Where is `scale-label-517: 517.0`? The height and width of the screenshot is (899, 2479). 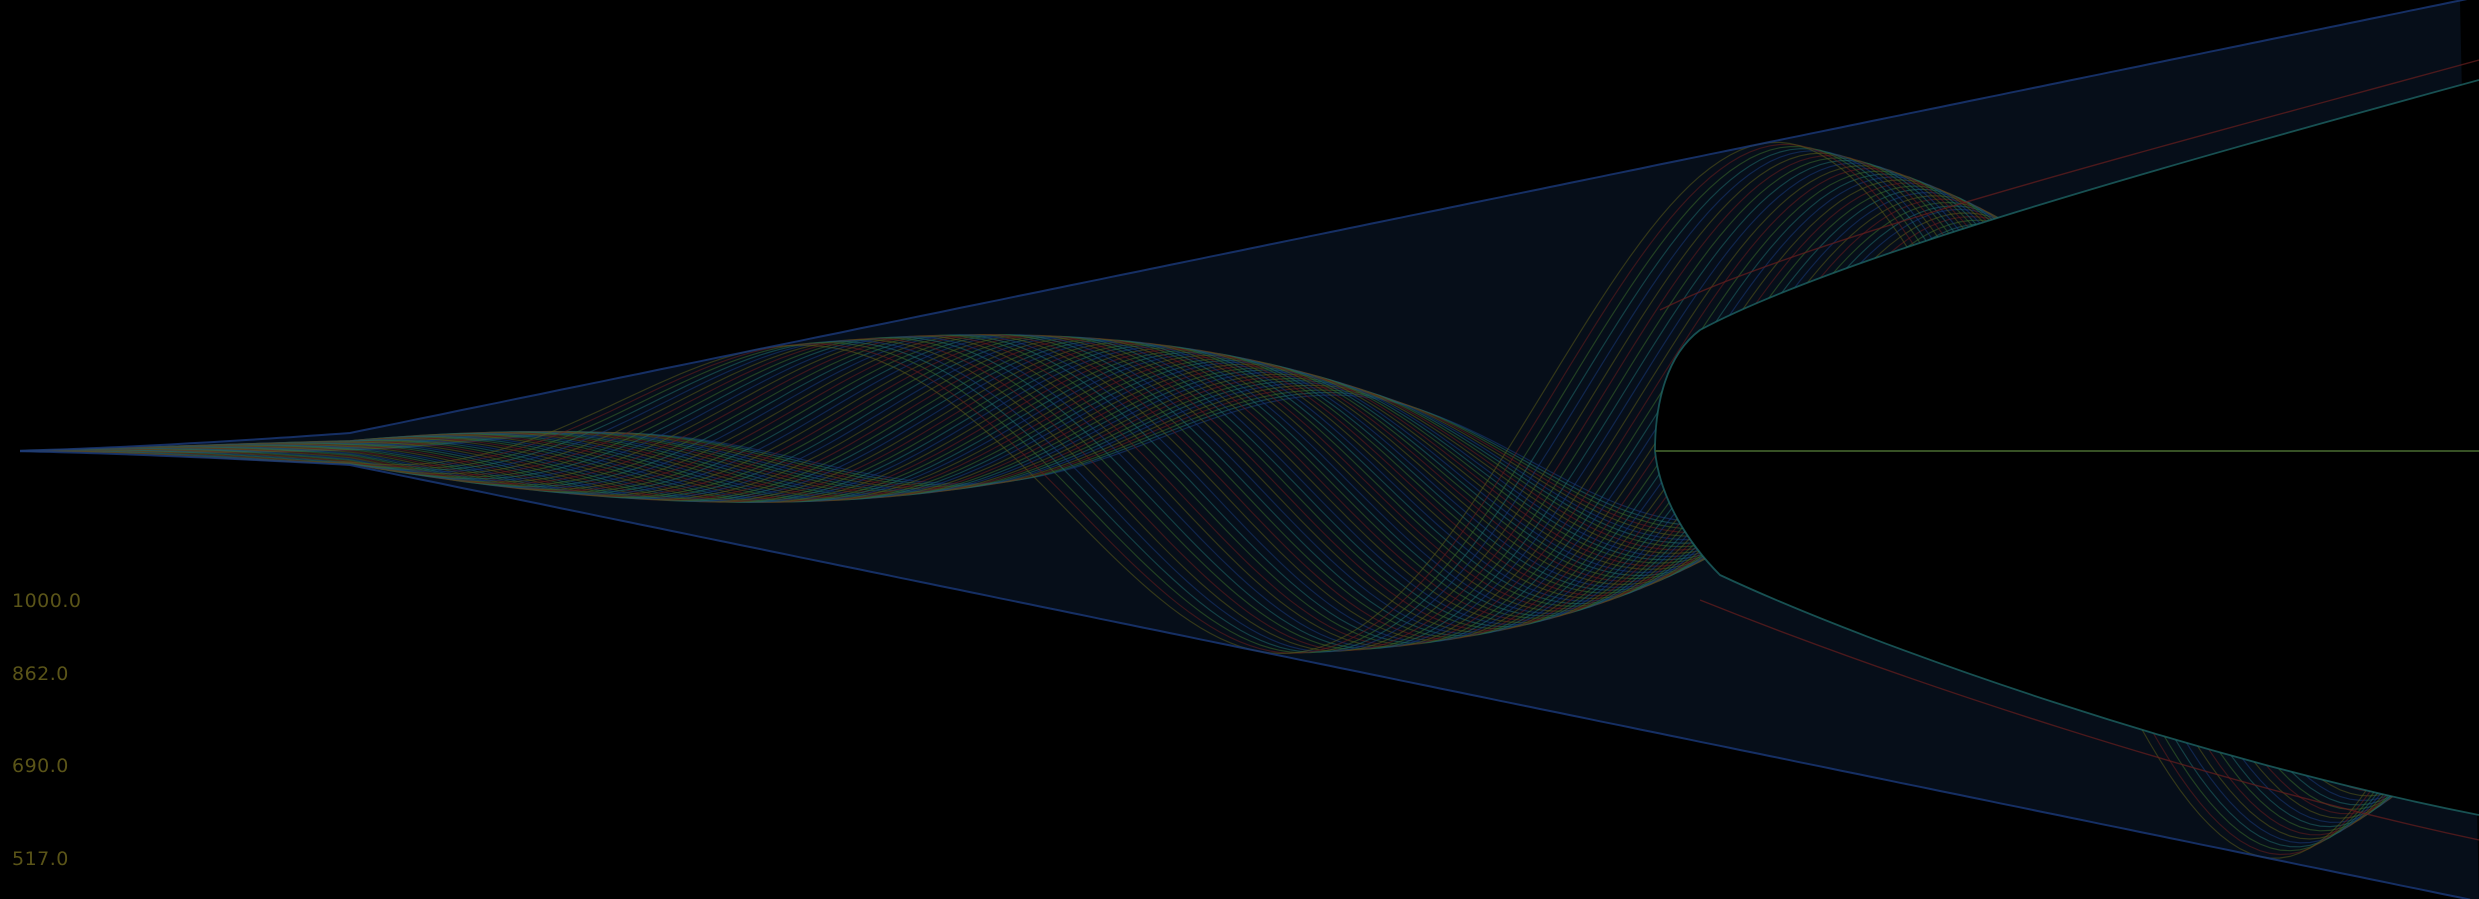 scale-label-517: 517.0 is located at coordinates (40, 859).